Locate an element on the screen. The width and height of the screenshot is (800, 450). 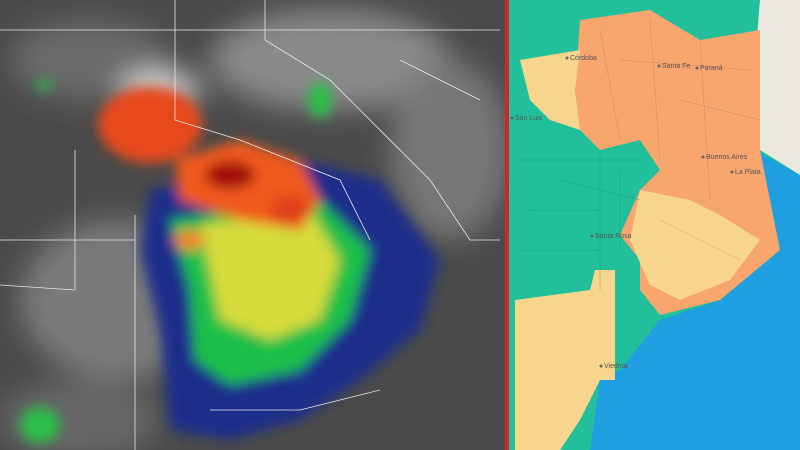
yellow-zone-north is located at coordinates (550, 90).